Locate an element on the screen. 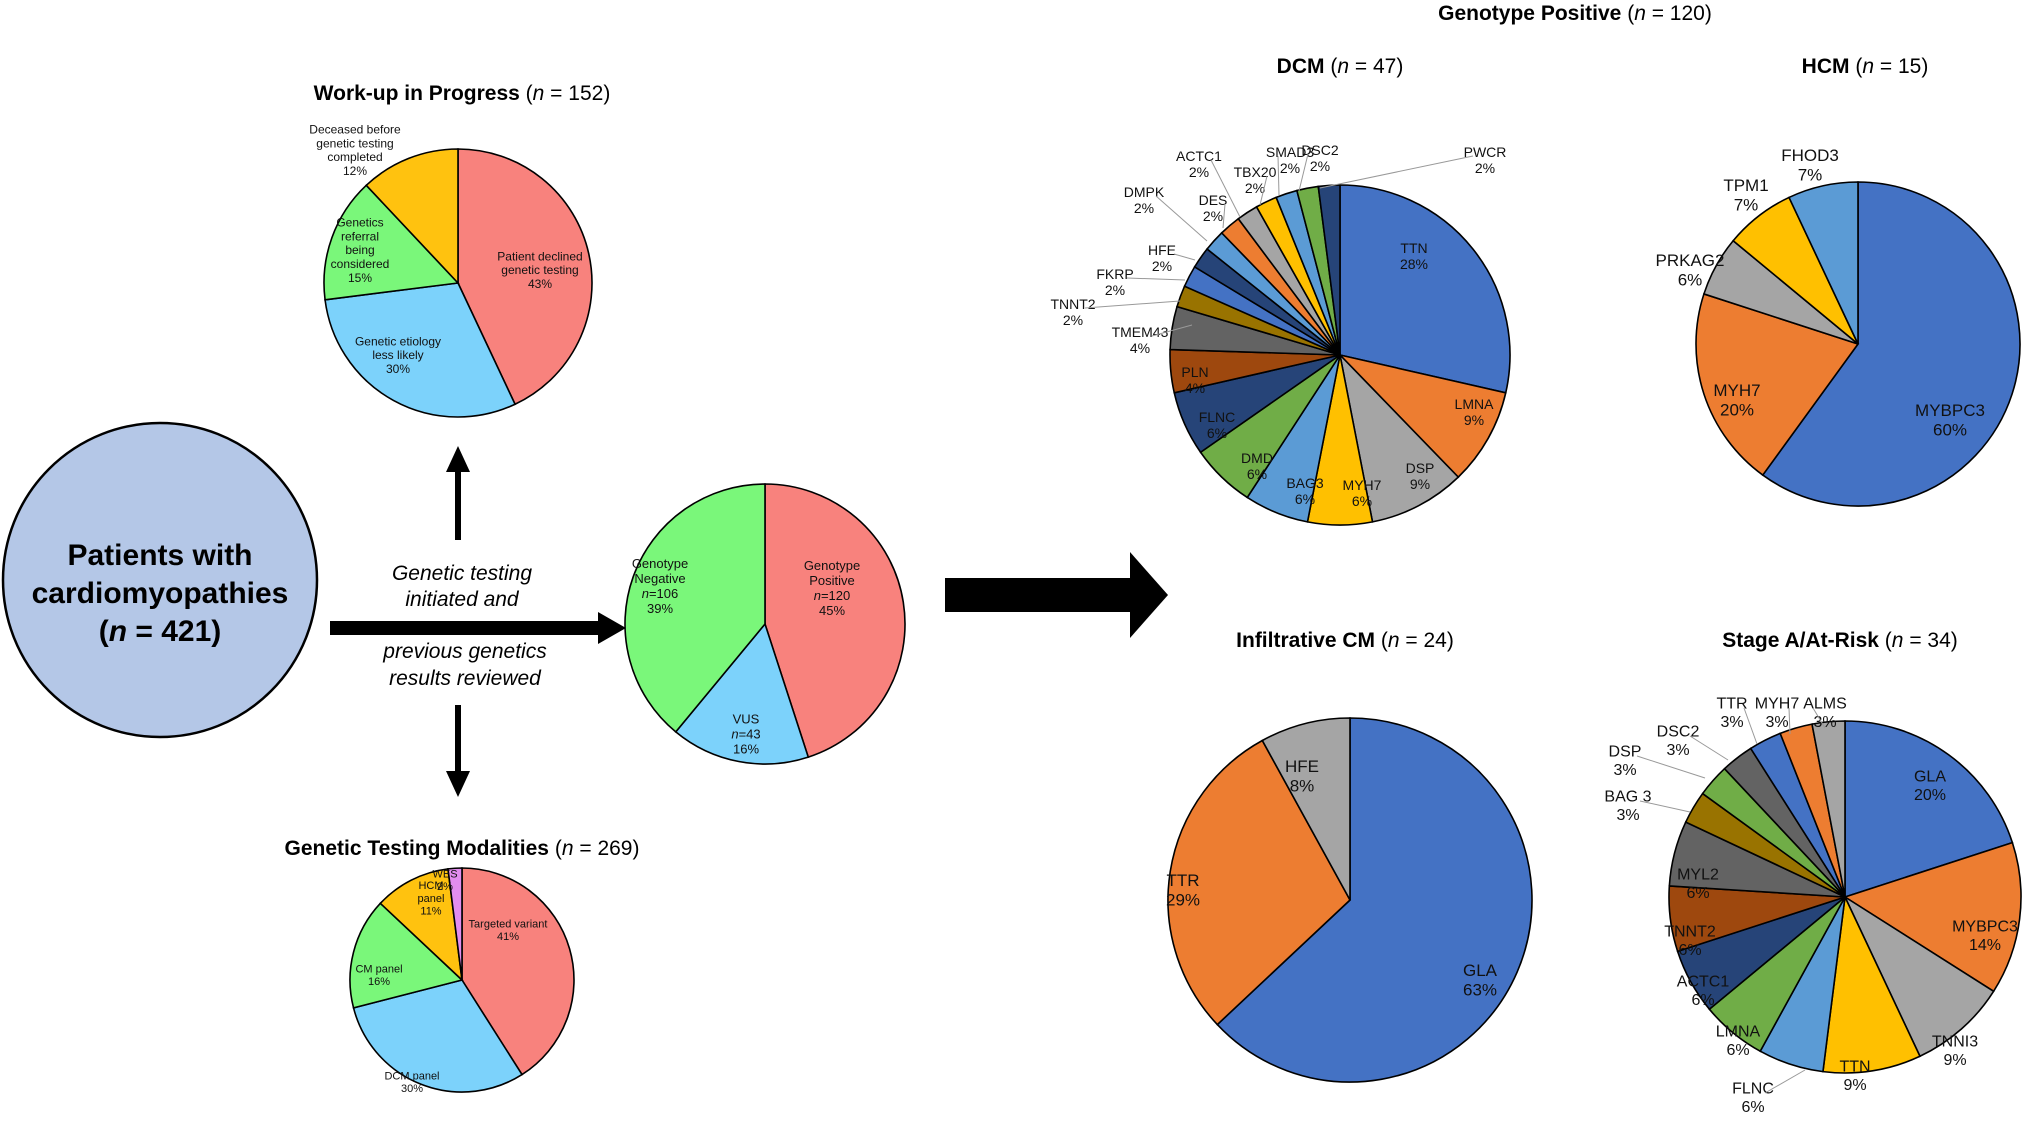  workup-title: Work-up in Progress (n = 152) is located at coordinates (462, 93).